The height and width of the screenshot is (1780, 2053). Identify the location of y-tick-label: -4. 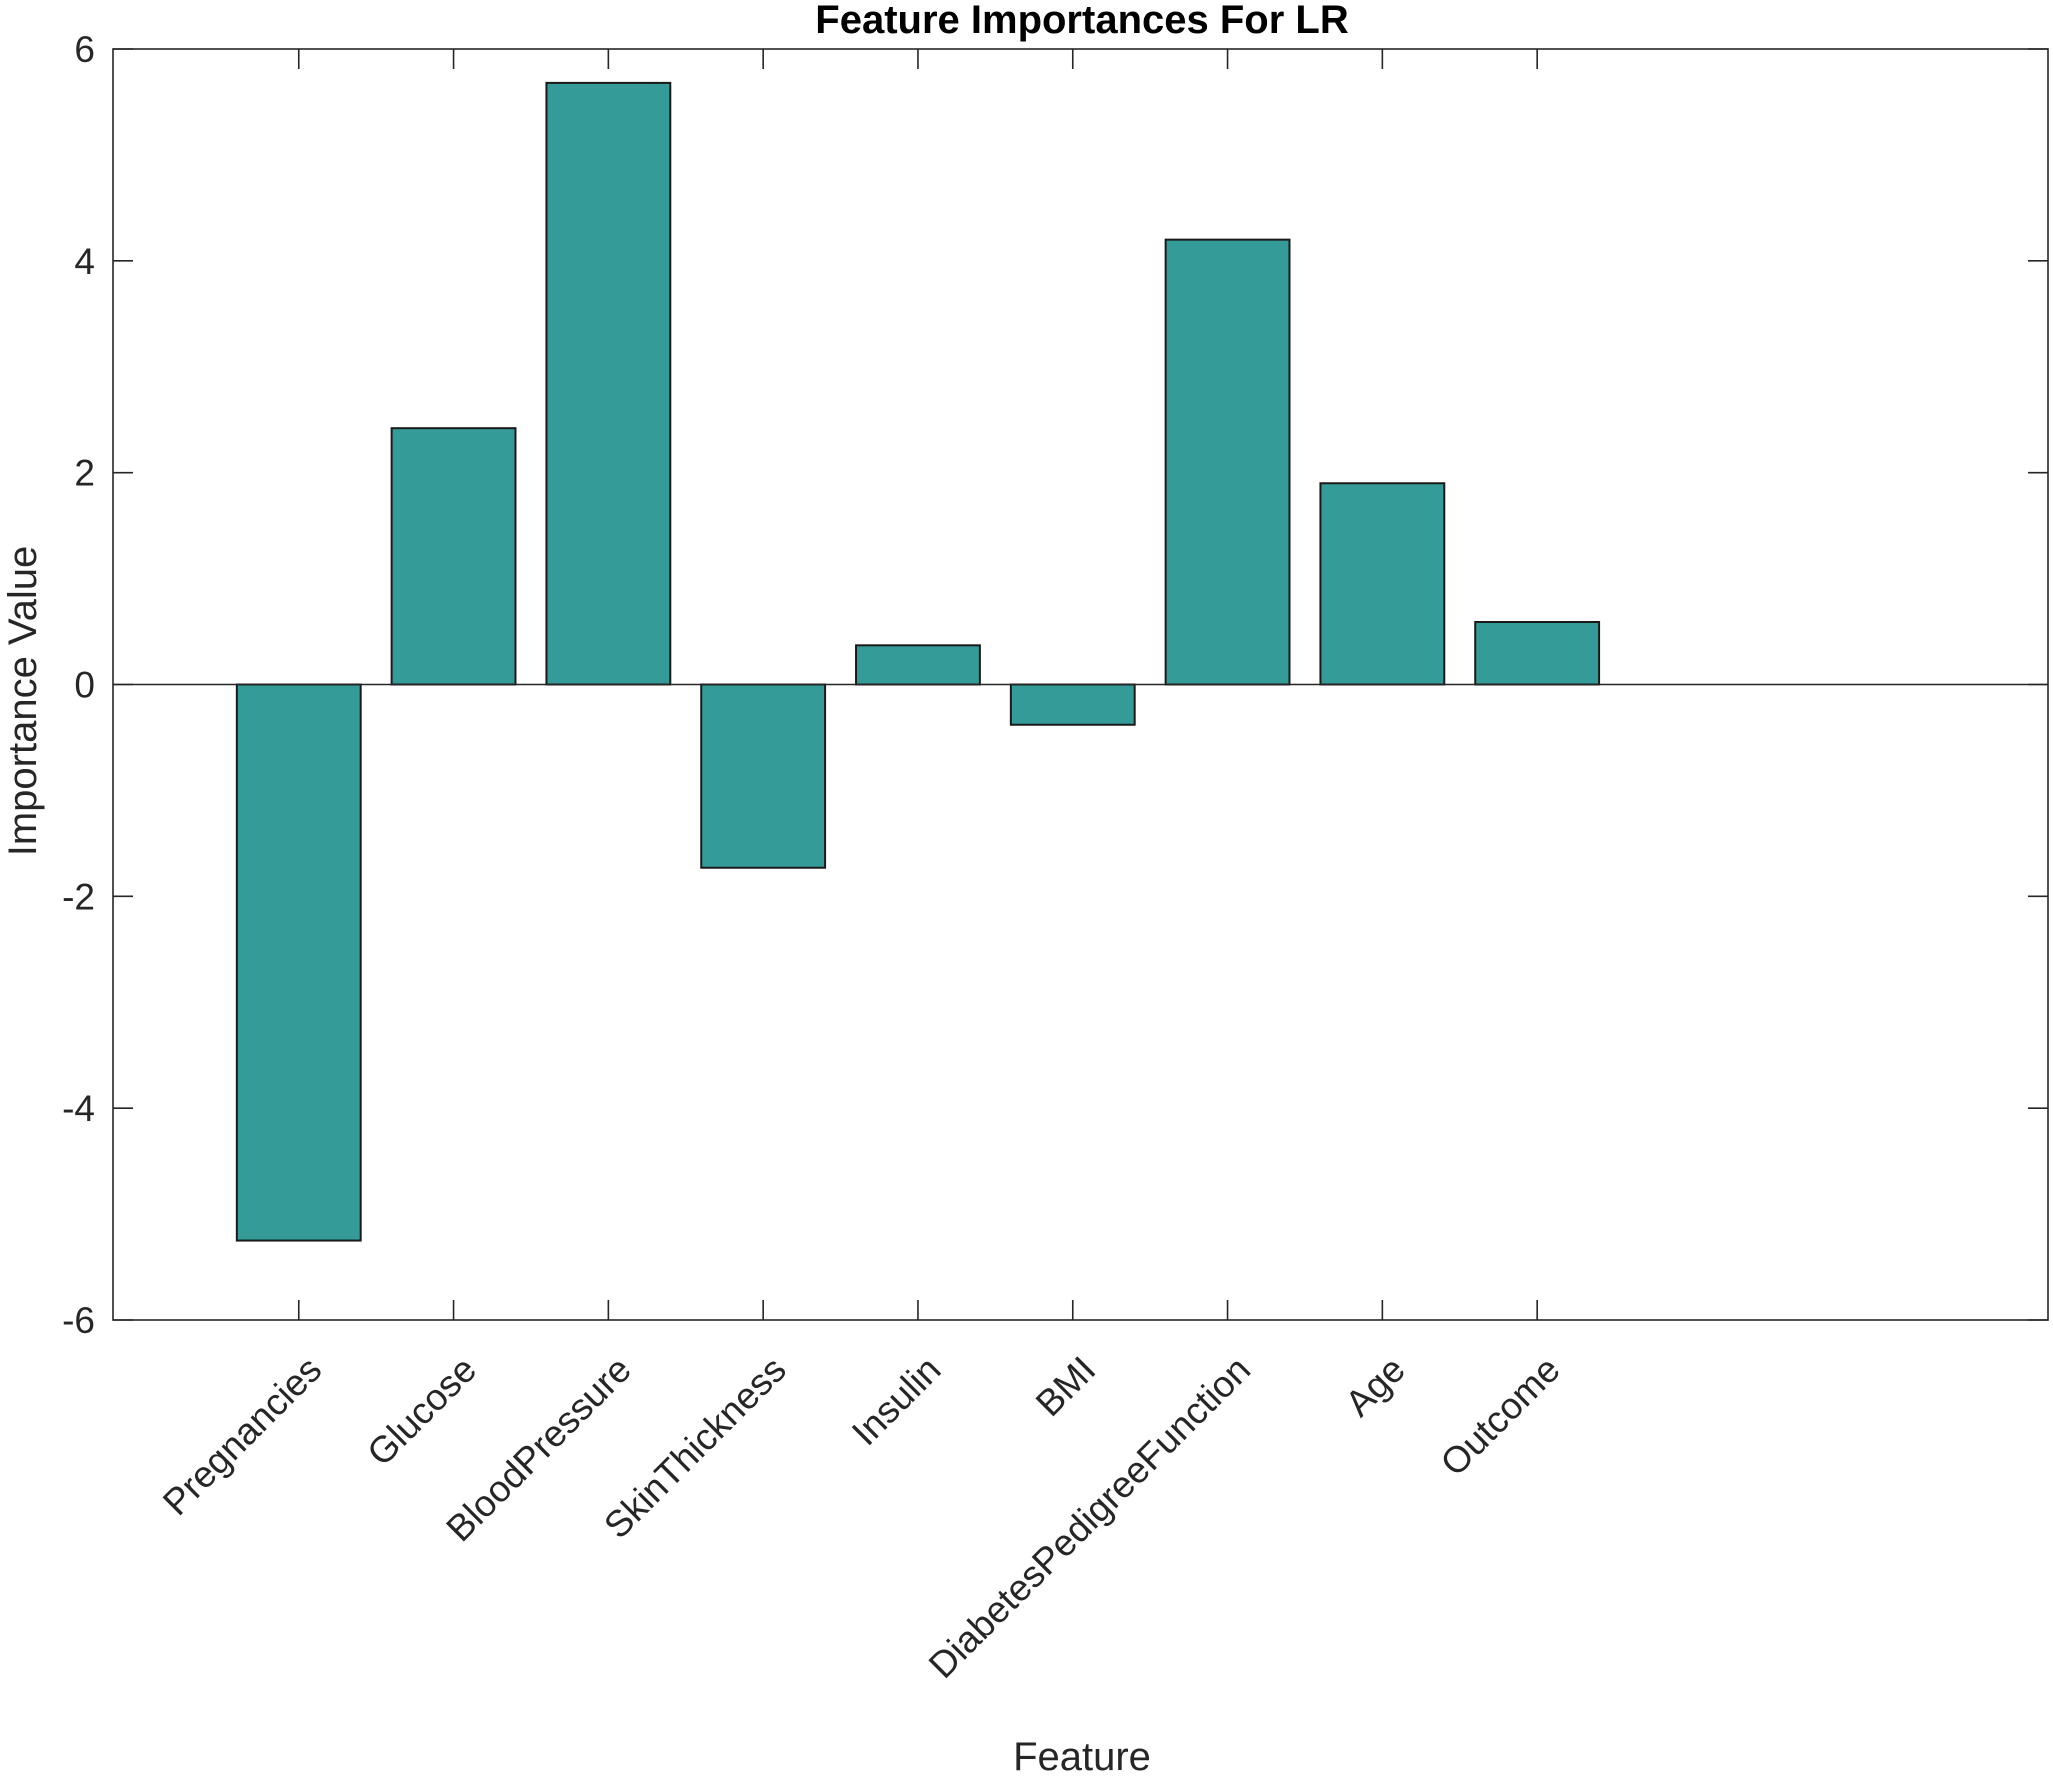
(78, 1108).